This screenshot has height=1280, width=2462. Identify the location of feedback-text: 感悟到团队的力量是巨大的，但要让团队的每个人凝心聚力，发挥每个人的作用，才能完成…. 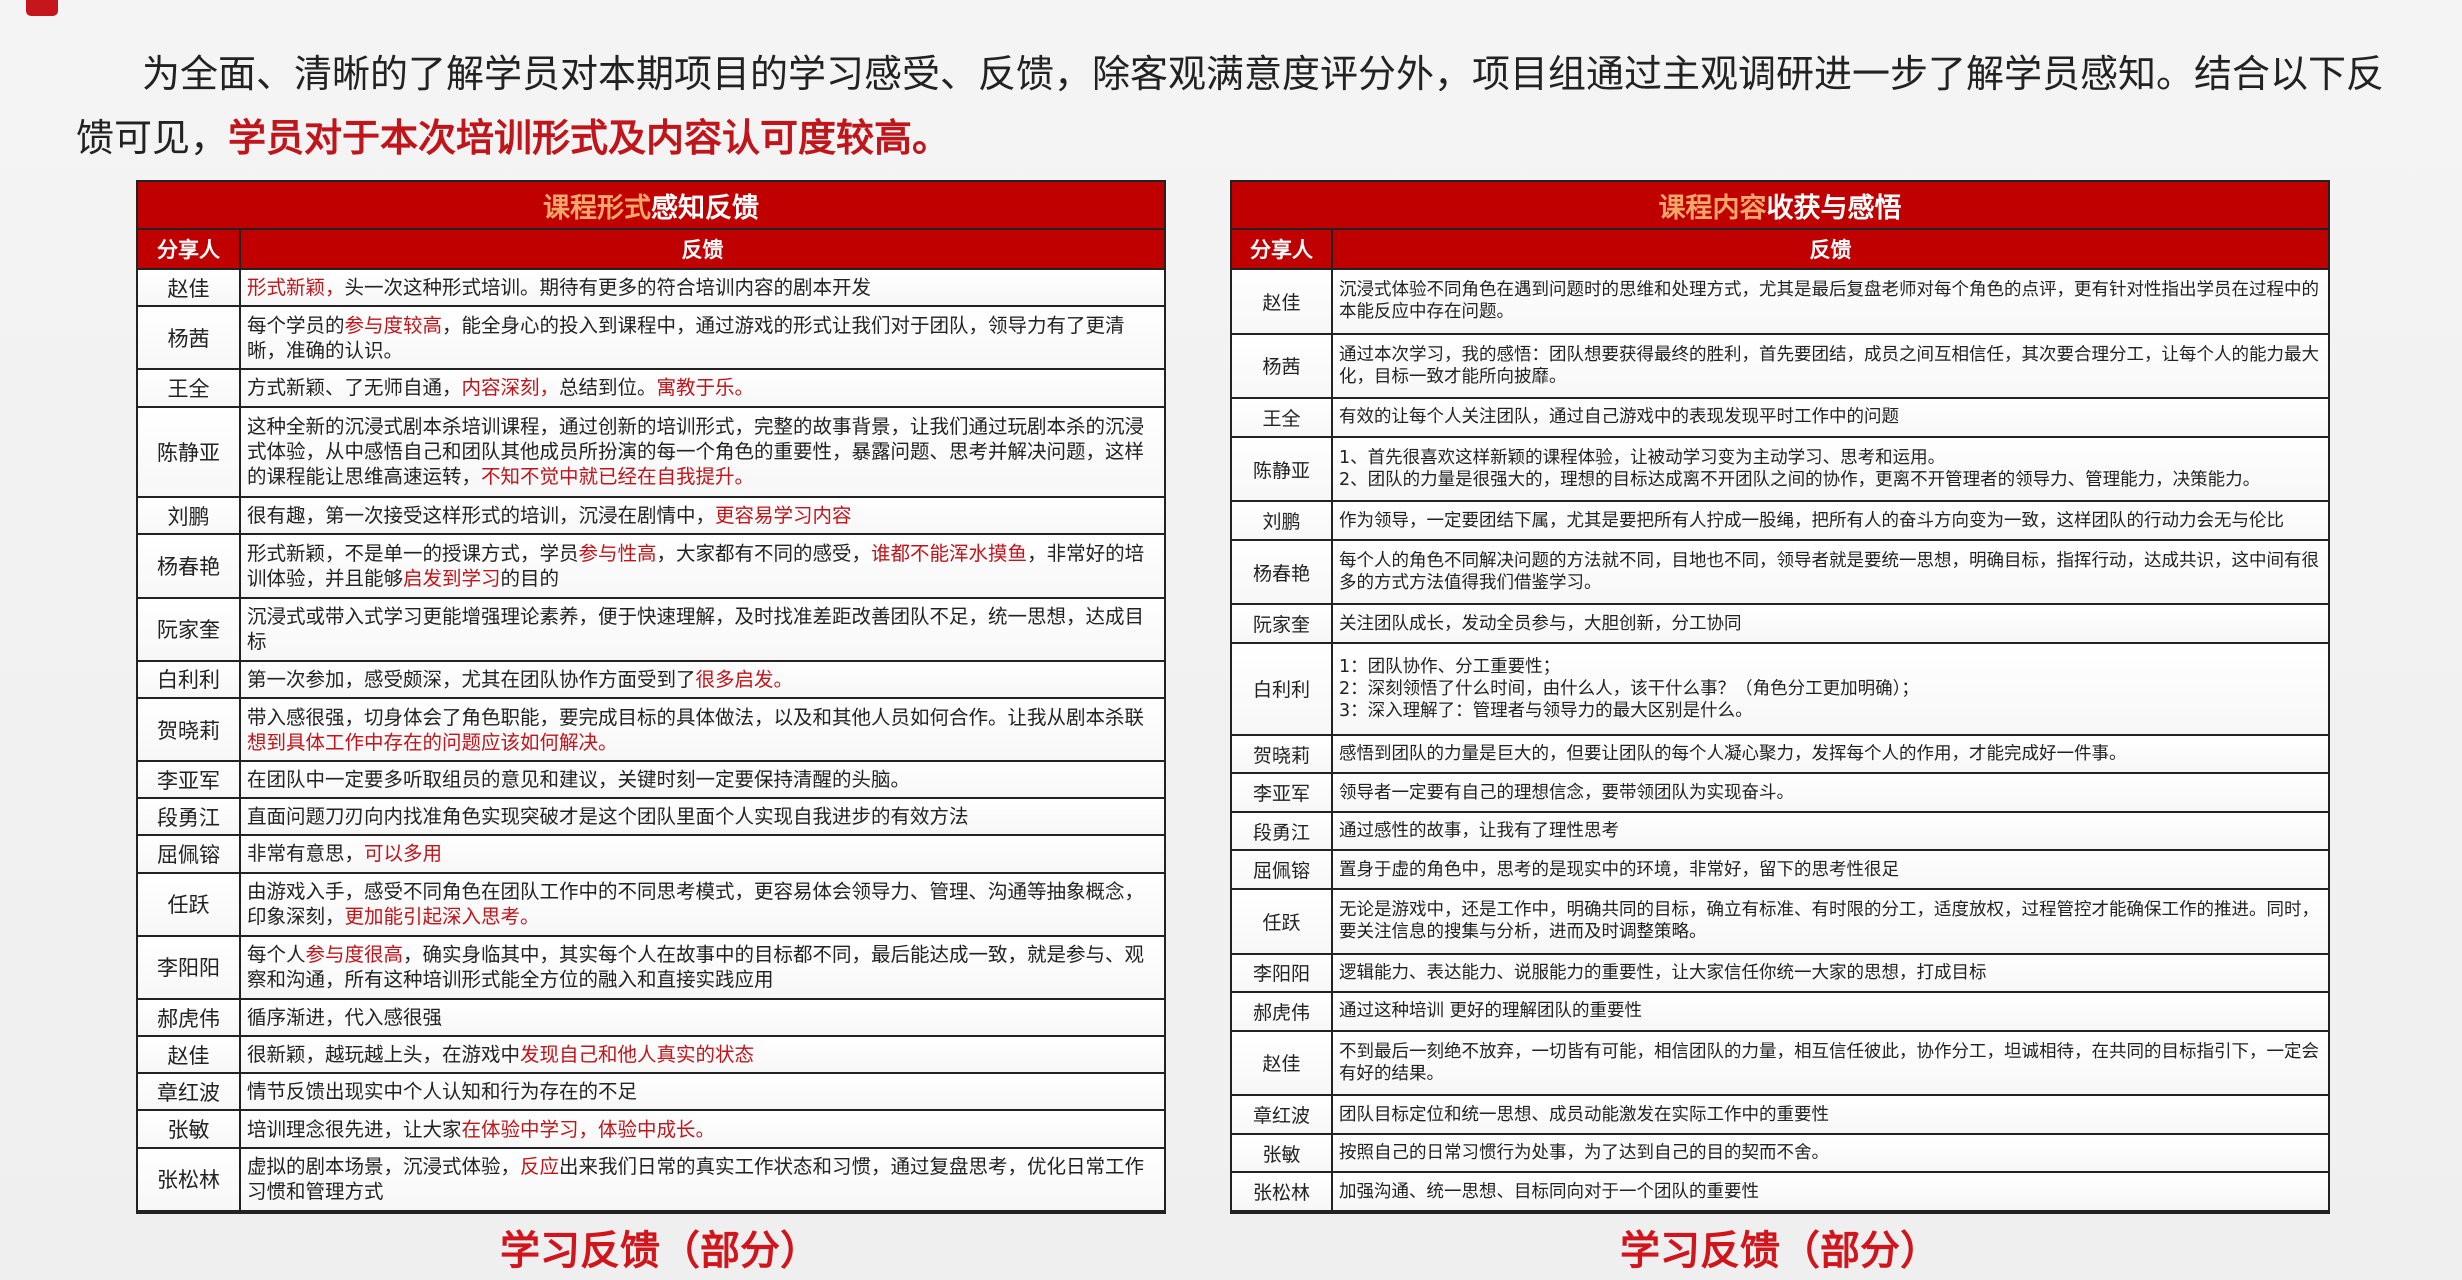
(1733, 754).